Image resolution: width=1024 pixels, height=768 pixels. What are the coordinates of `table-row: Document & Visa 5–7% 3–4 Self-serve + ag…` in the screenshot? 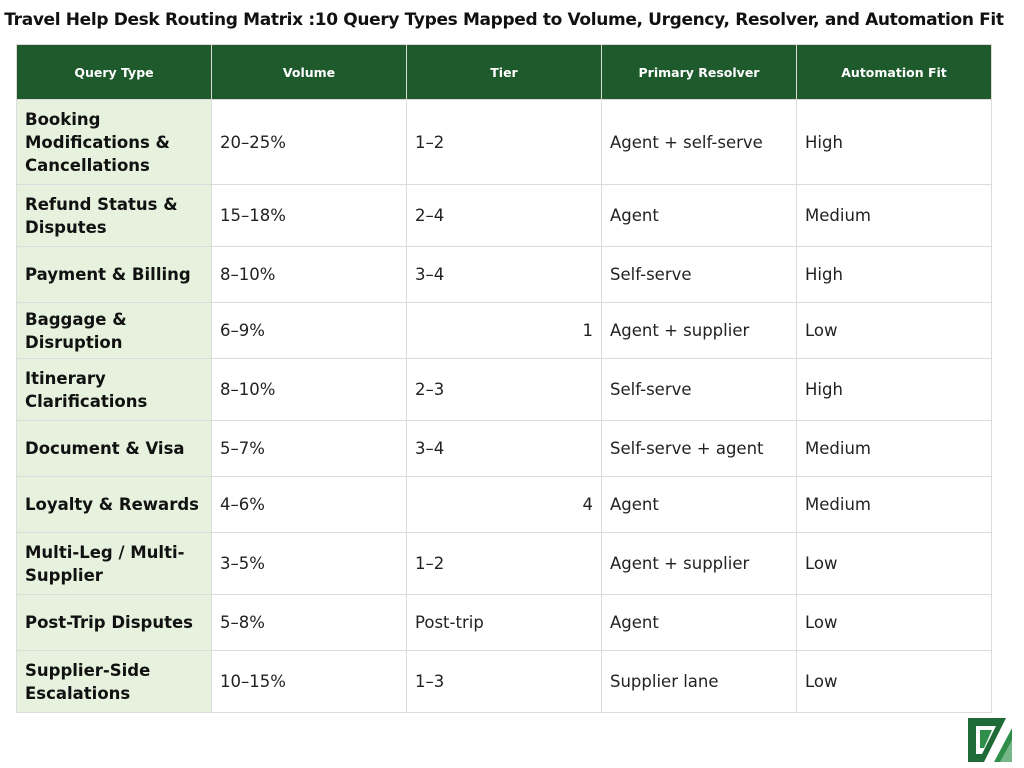 It's located at (504, 448).